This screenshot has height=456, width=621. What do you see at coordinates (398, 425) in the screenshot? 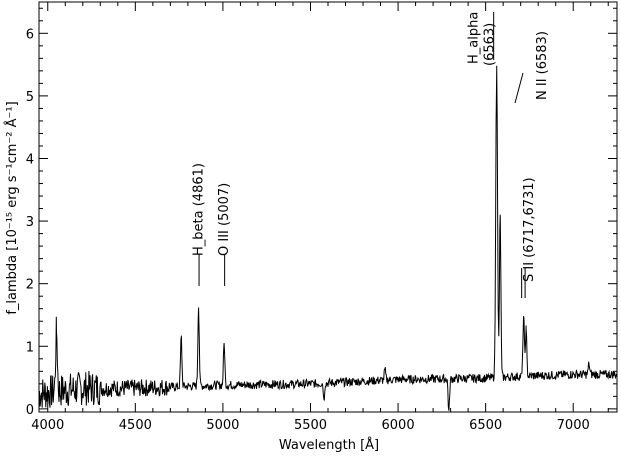
I see `x-tick-label: 6000` at bounding box center [398, 425].